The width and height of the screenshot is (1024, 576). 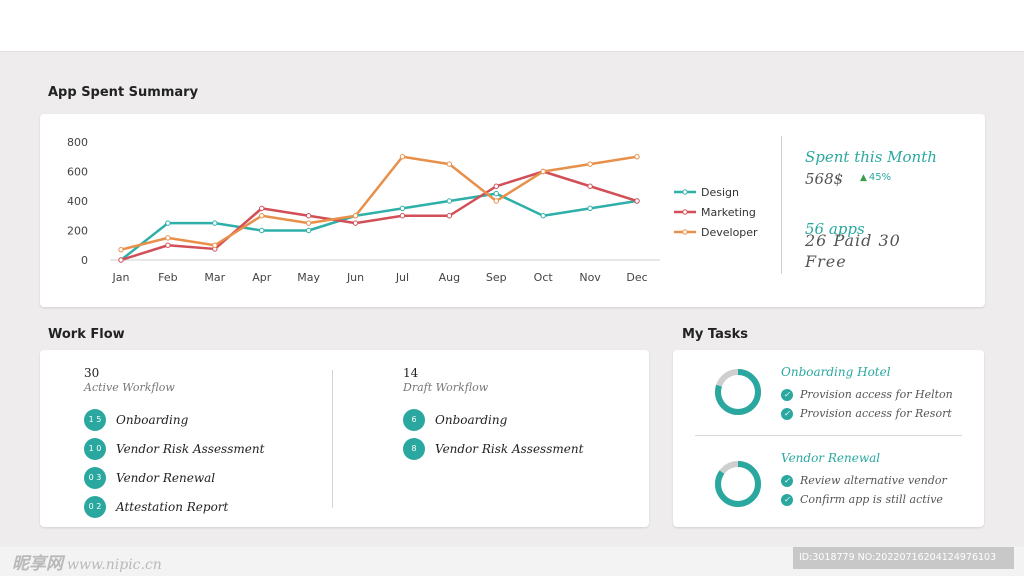 I want to click on y-tick-label: 0, so click(x=84, y=260).